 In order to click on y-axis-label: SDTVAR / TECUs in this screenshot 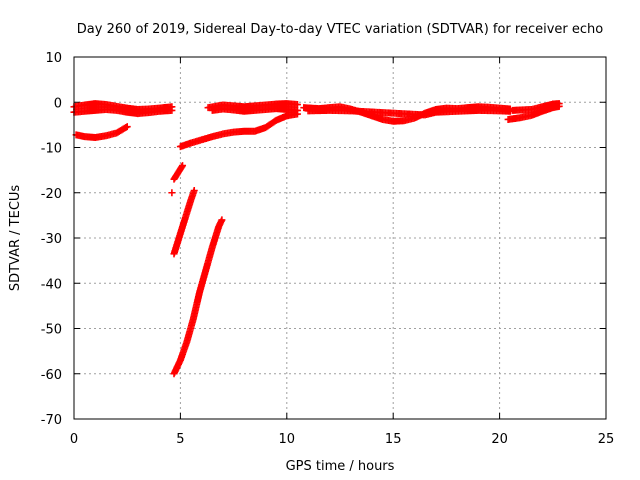, I will do `click(15, 238)`.